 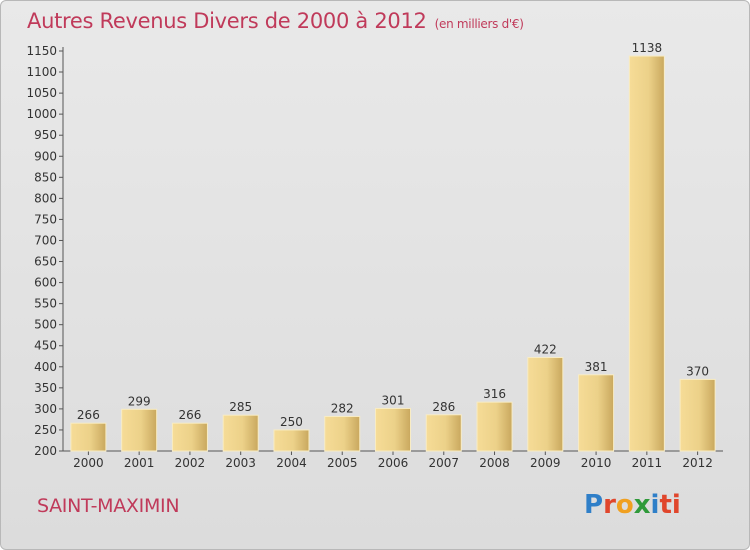 What do you see at coordinates (240, 407) in the screenshot?
I see `bar-value-label: 285` at bounding box center [240, 407].